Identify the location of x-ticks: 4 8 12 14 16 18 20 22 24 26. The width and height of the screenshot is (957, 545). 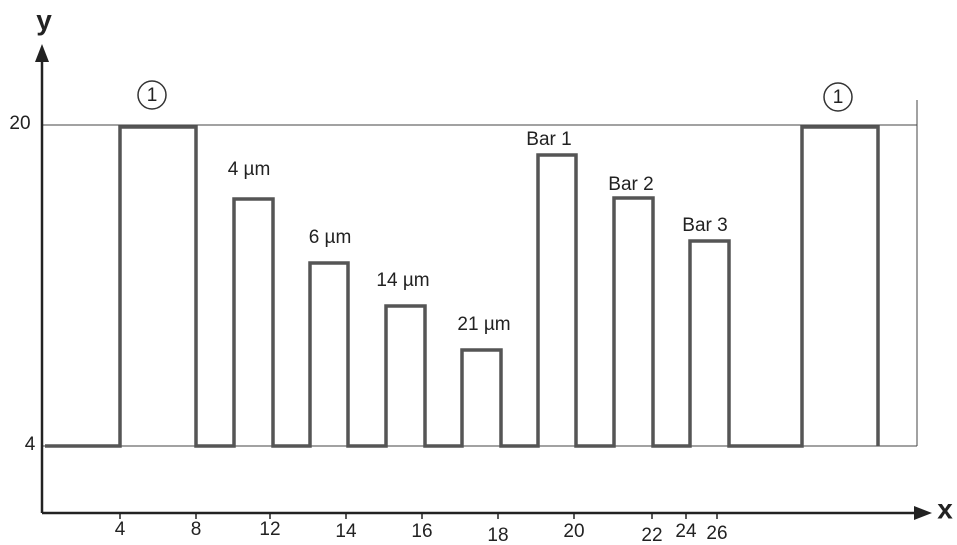
(421, 529).